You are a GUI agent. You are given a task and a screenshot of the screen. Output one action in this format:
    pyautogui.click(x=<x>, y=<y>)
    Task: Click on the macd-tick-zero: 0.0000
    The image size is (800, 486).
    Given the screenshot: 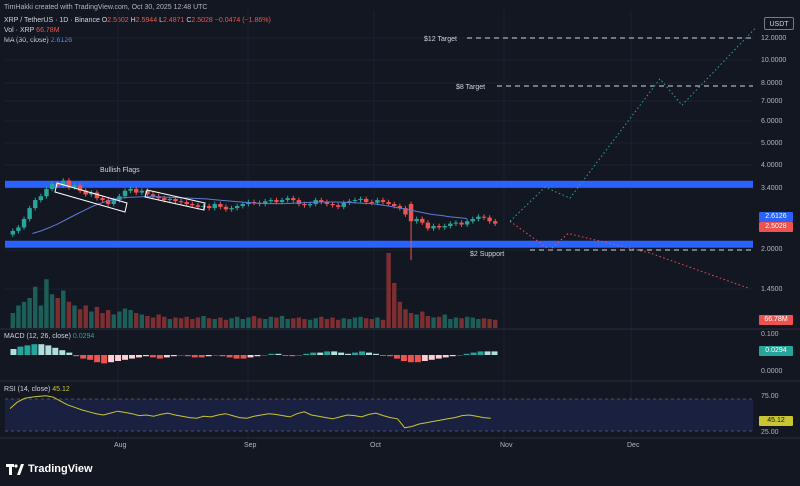 What is the action you would take?
    pyautogui.click(x=772, y=371)
    